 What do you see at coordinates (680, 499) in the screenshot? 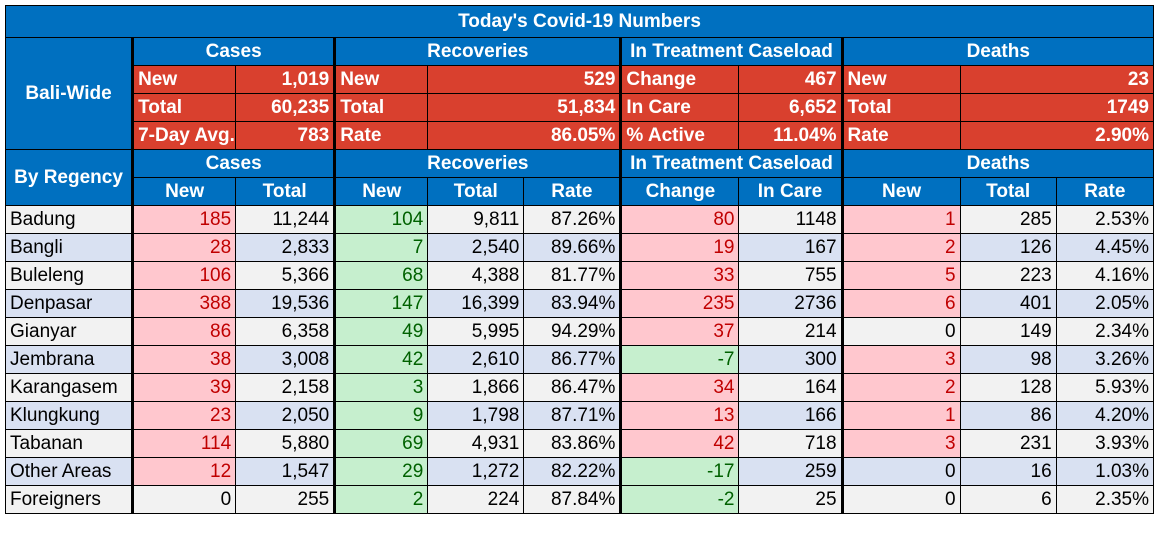
I see `table-cell: -2` at bounding box center [680, 499].